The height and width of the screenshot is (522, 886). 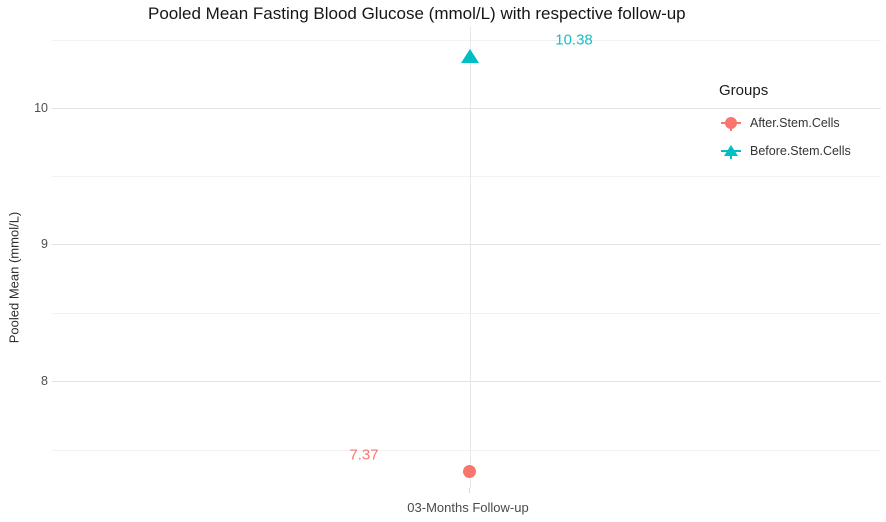 What do you see at coordinates (41, 108) in the screenshot?
I see `y-tick-label-10: 10` at bounding box center [41, 108].